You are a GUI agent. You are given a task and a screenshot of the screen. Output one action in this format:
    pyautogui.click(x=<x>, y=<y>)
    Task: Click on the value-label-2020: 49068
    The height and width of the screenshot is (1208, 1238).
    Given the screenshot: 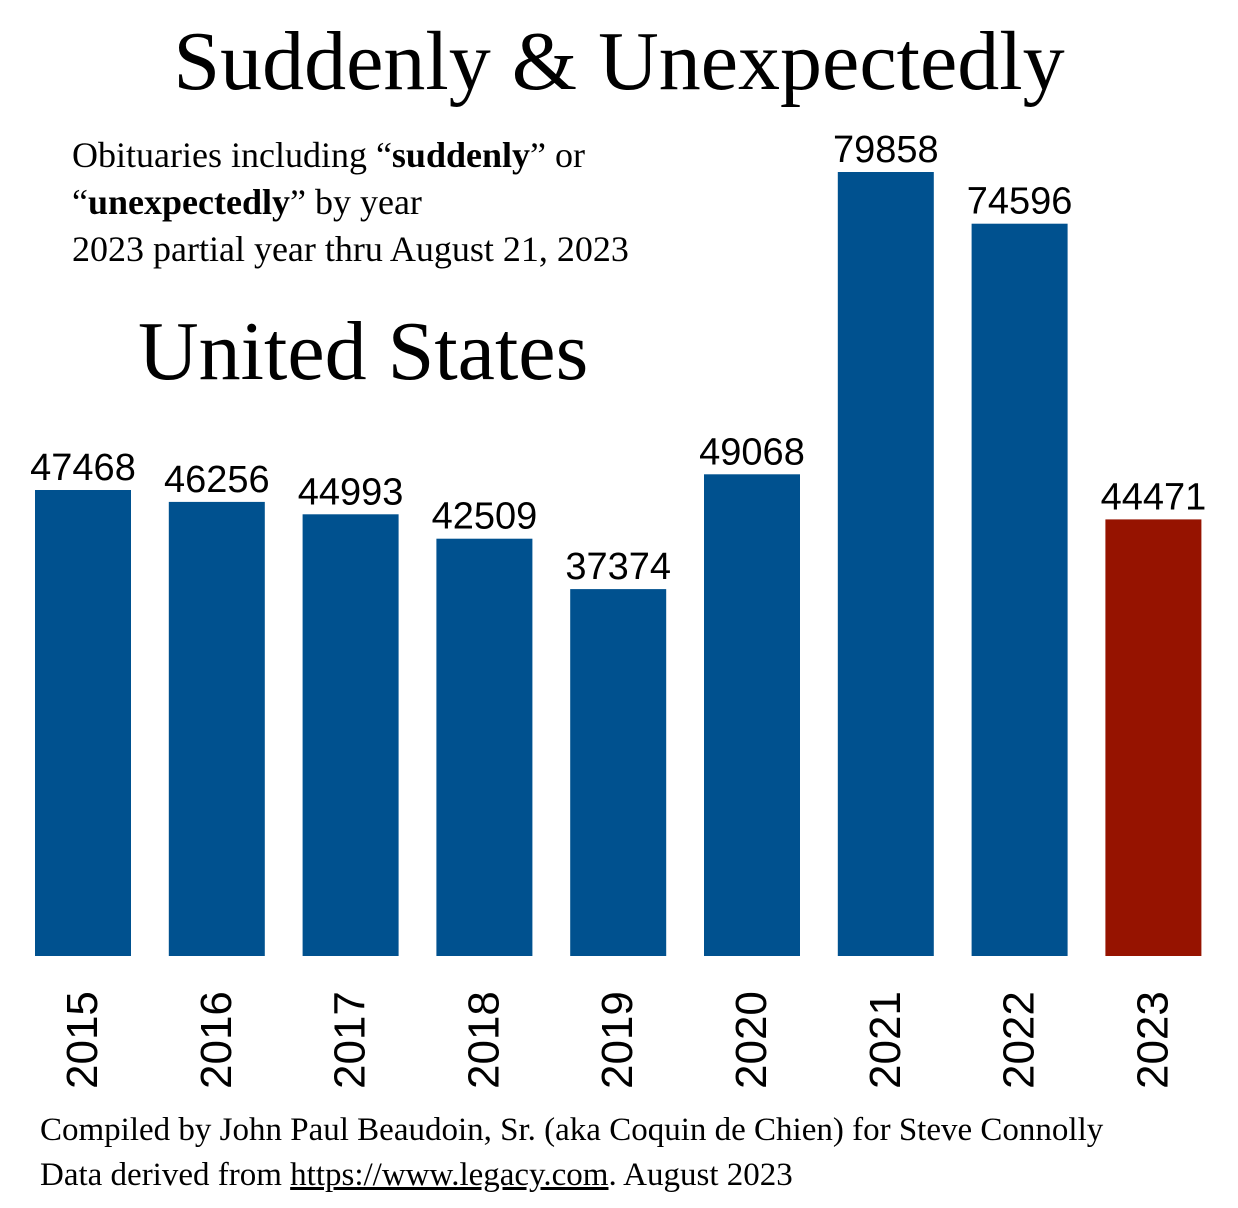 What is the action you would take?
    pyautogui.click(x=752, y=452)
    